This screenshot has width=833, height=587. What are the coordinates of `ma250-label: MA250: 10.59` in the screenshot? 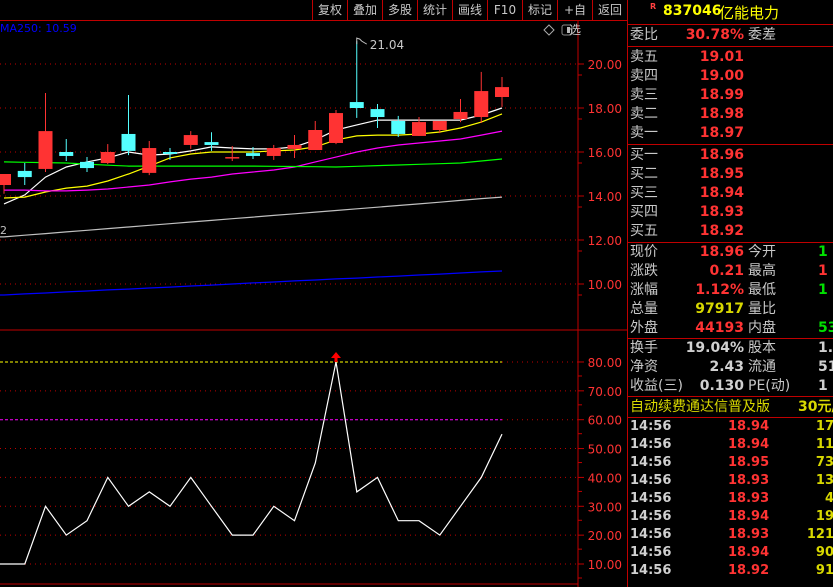 It's located at (38, 28).